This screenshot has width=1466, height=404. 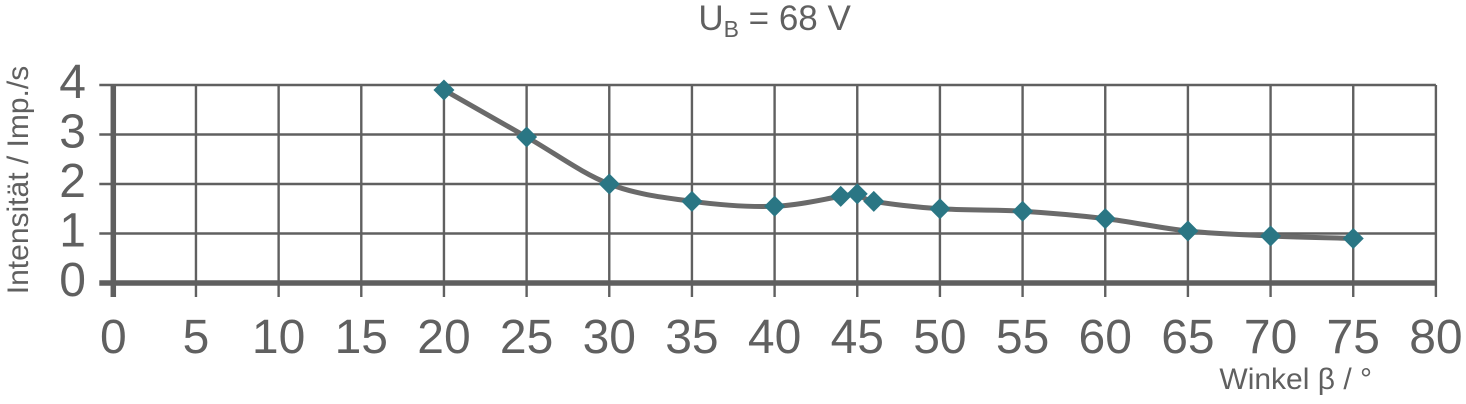 I want to click on y-tick-label: 2, so click(x=72, y=181).